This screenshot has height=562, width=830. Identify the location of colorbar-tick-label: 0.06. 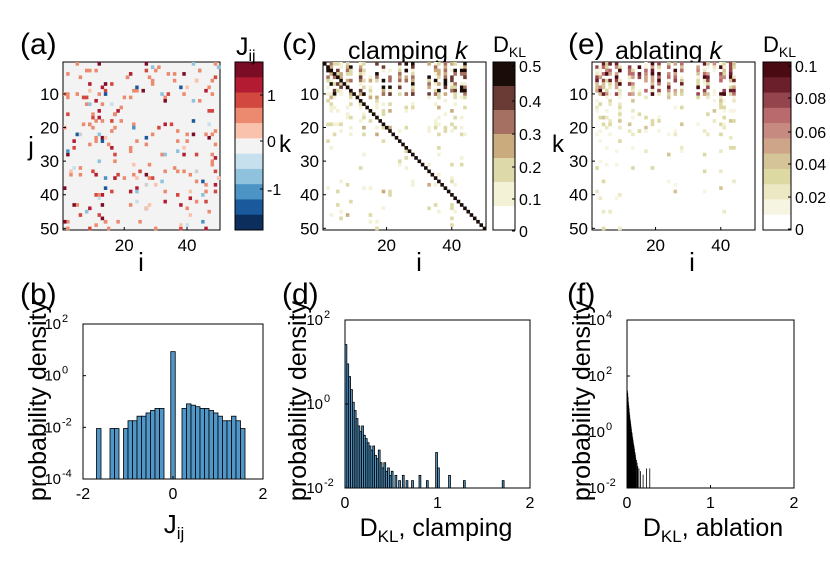
(810, 133).